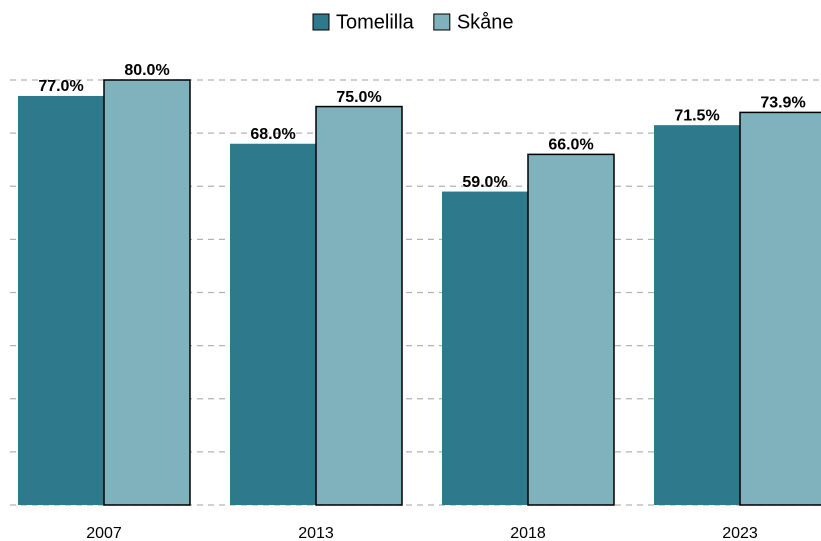  I want to click on x-tick-label: 2007, so click(104, 533).